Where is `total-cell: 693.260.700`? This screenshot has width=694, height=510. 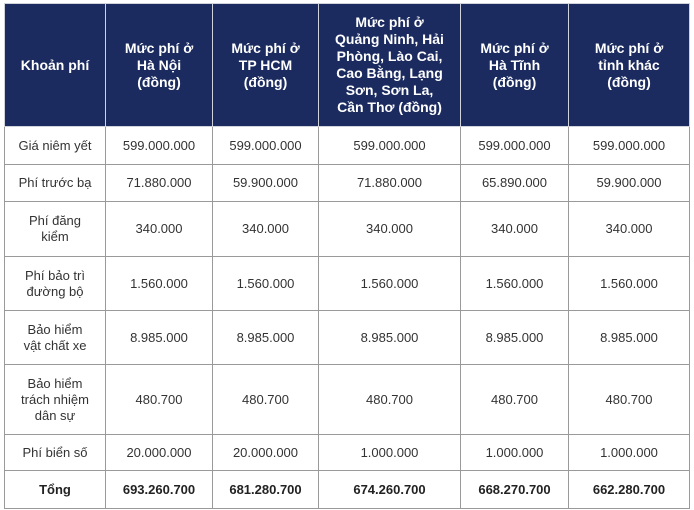 total-cell: 693.260.700 is located at coordinates (159, 489).